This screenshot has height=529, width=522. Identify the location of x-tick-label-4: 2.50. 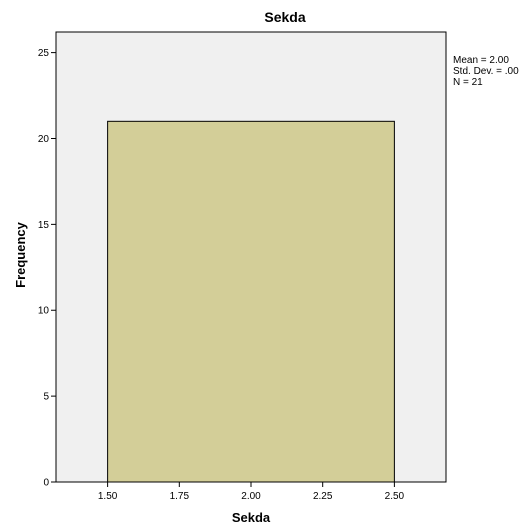
(395, 496).